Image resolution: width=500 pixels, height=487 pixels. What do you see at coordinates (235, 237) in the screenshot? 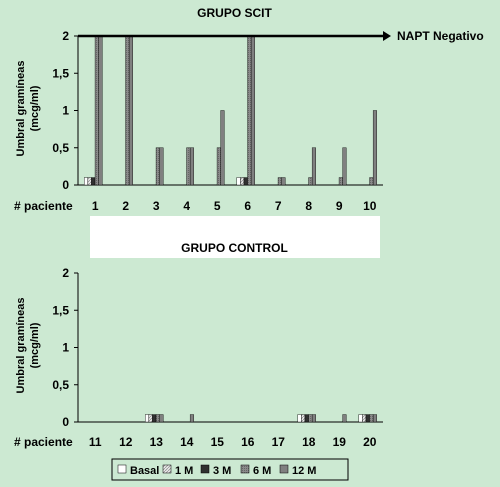
I see `separator-band` at bounding box center [235, 237].